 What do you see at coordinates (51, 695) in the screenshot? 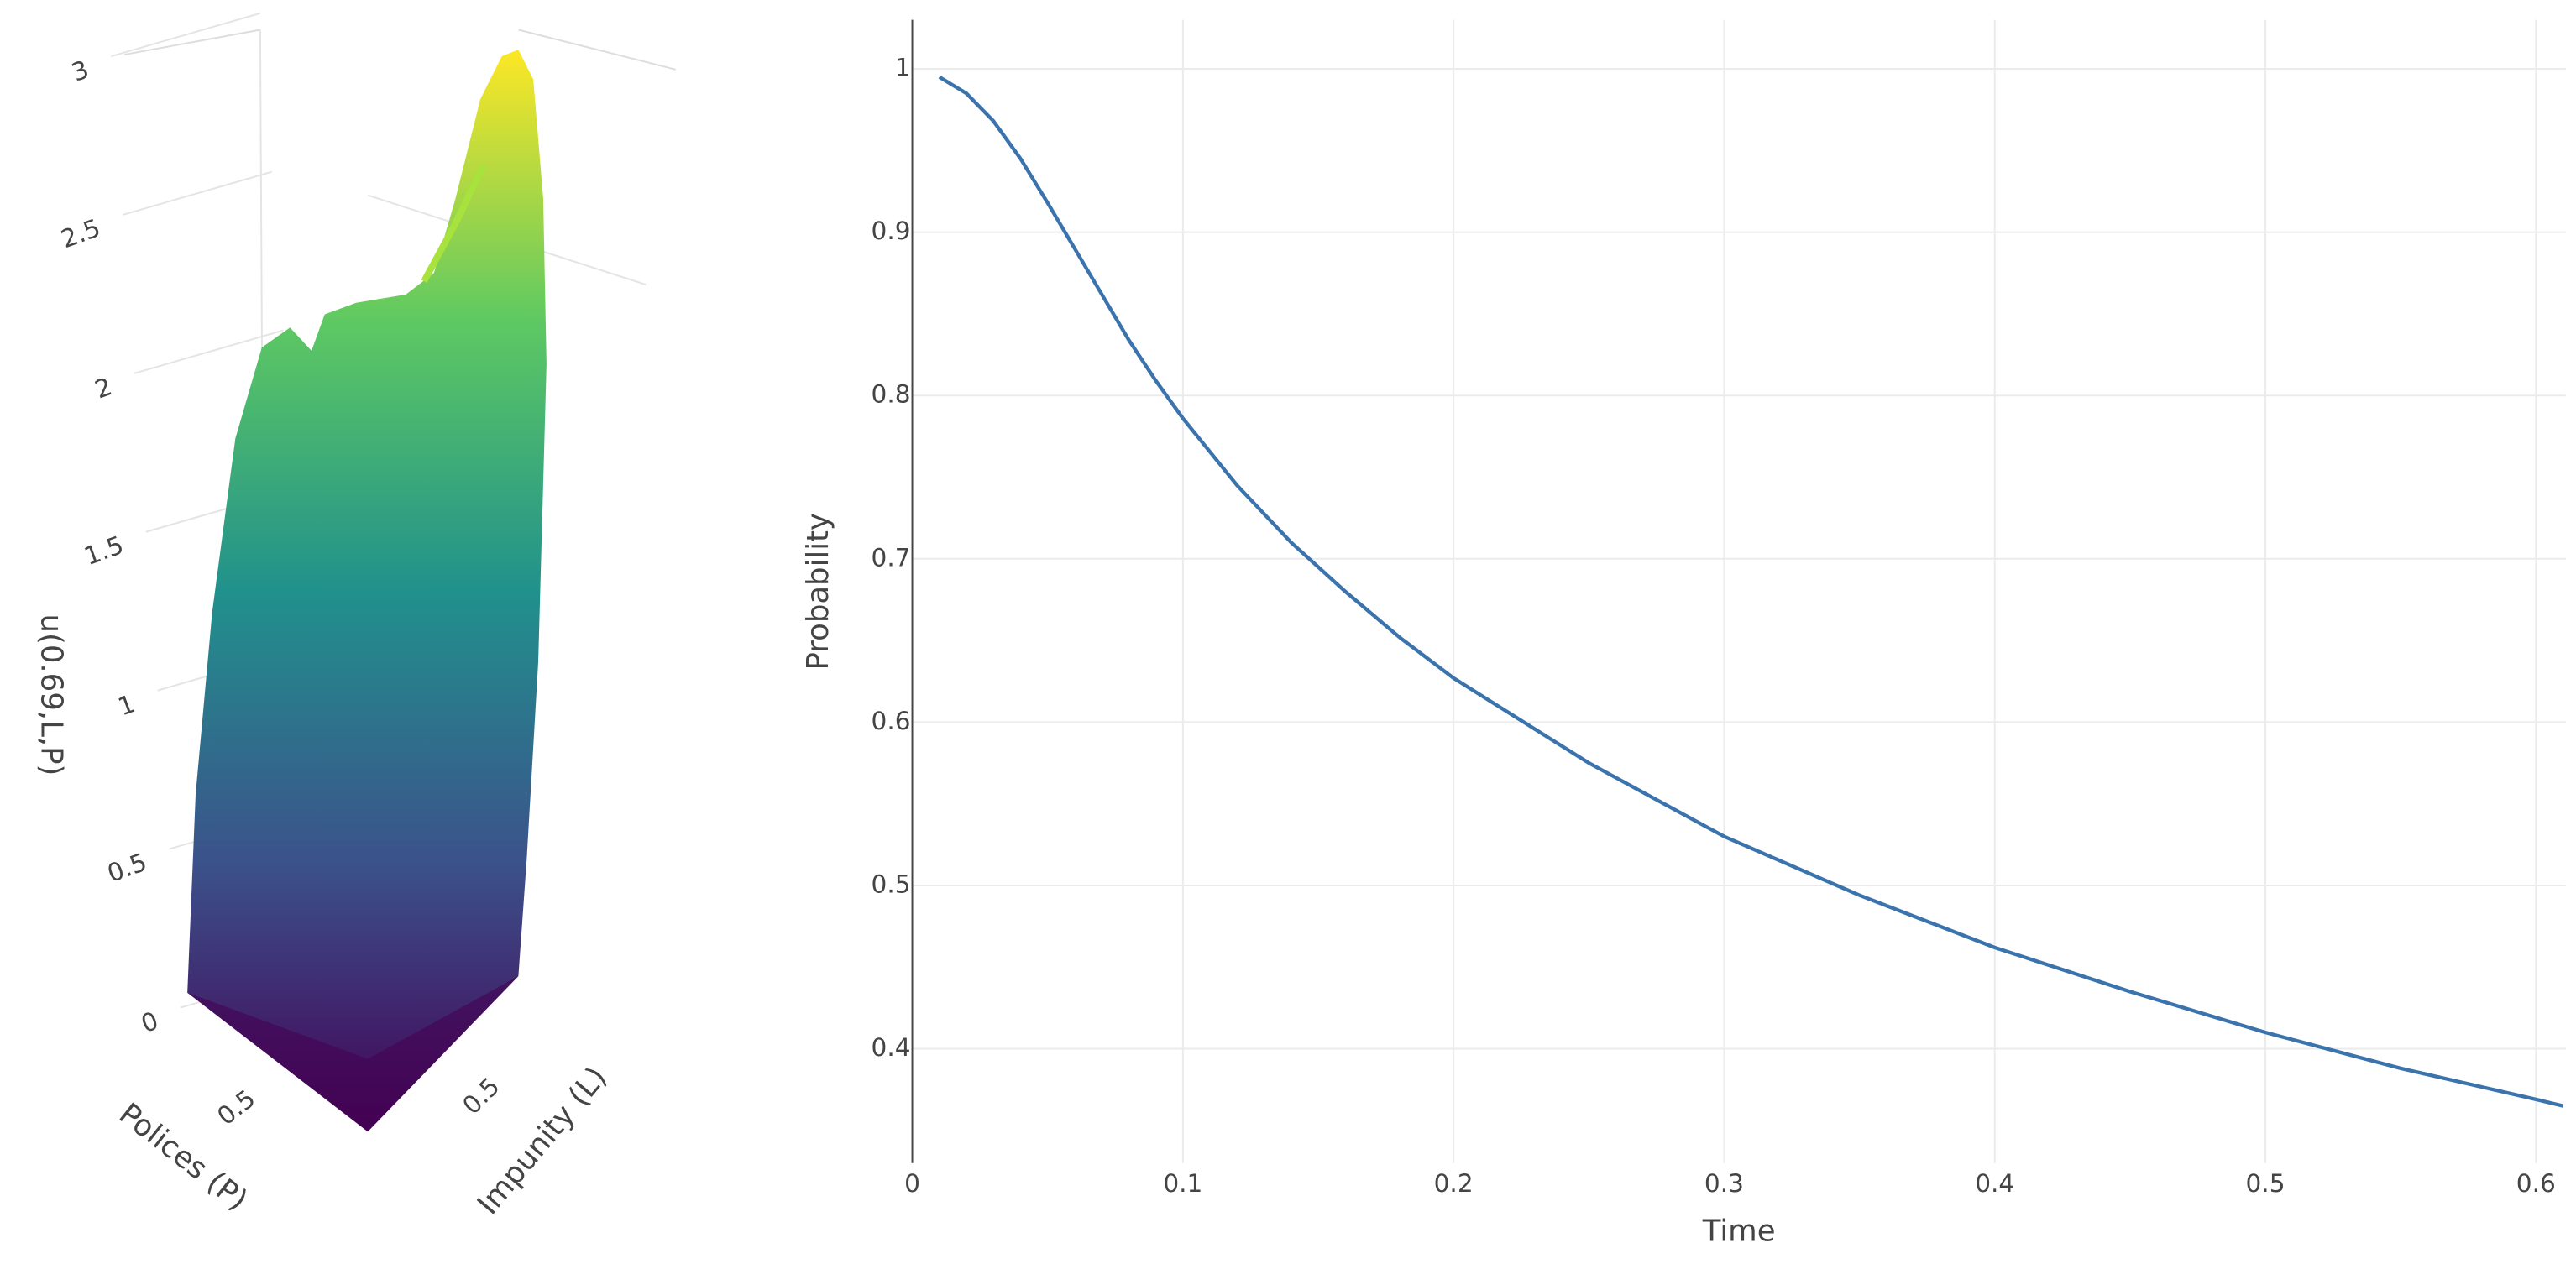
I see `z-axis-title: u(0.69,L,P)` at bounding box center [51, 695].